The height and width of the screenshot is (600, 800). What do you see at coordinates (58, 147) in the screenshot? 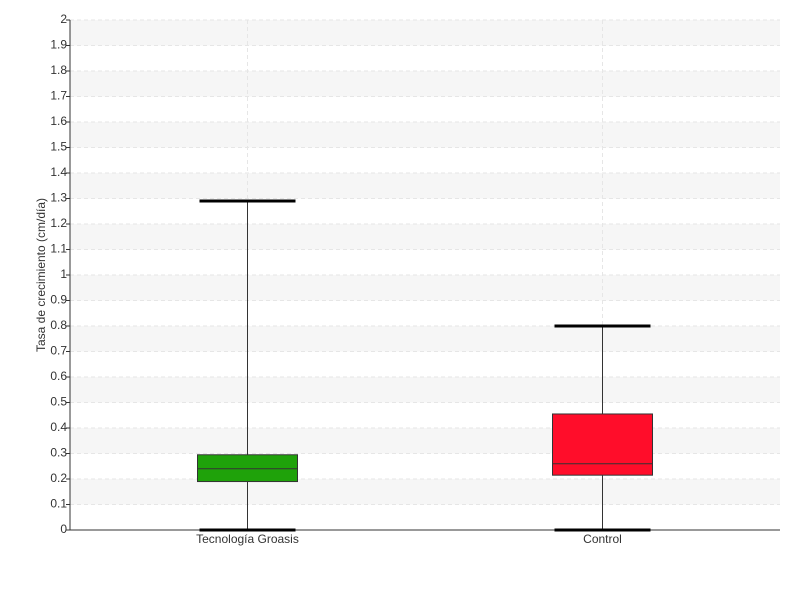
I see `y-tick-label: 1.5` at bounding box center [58, 147].